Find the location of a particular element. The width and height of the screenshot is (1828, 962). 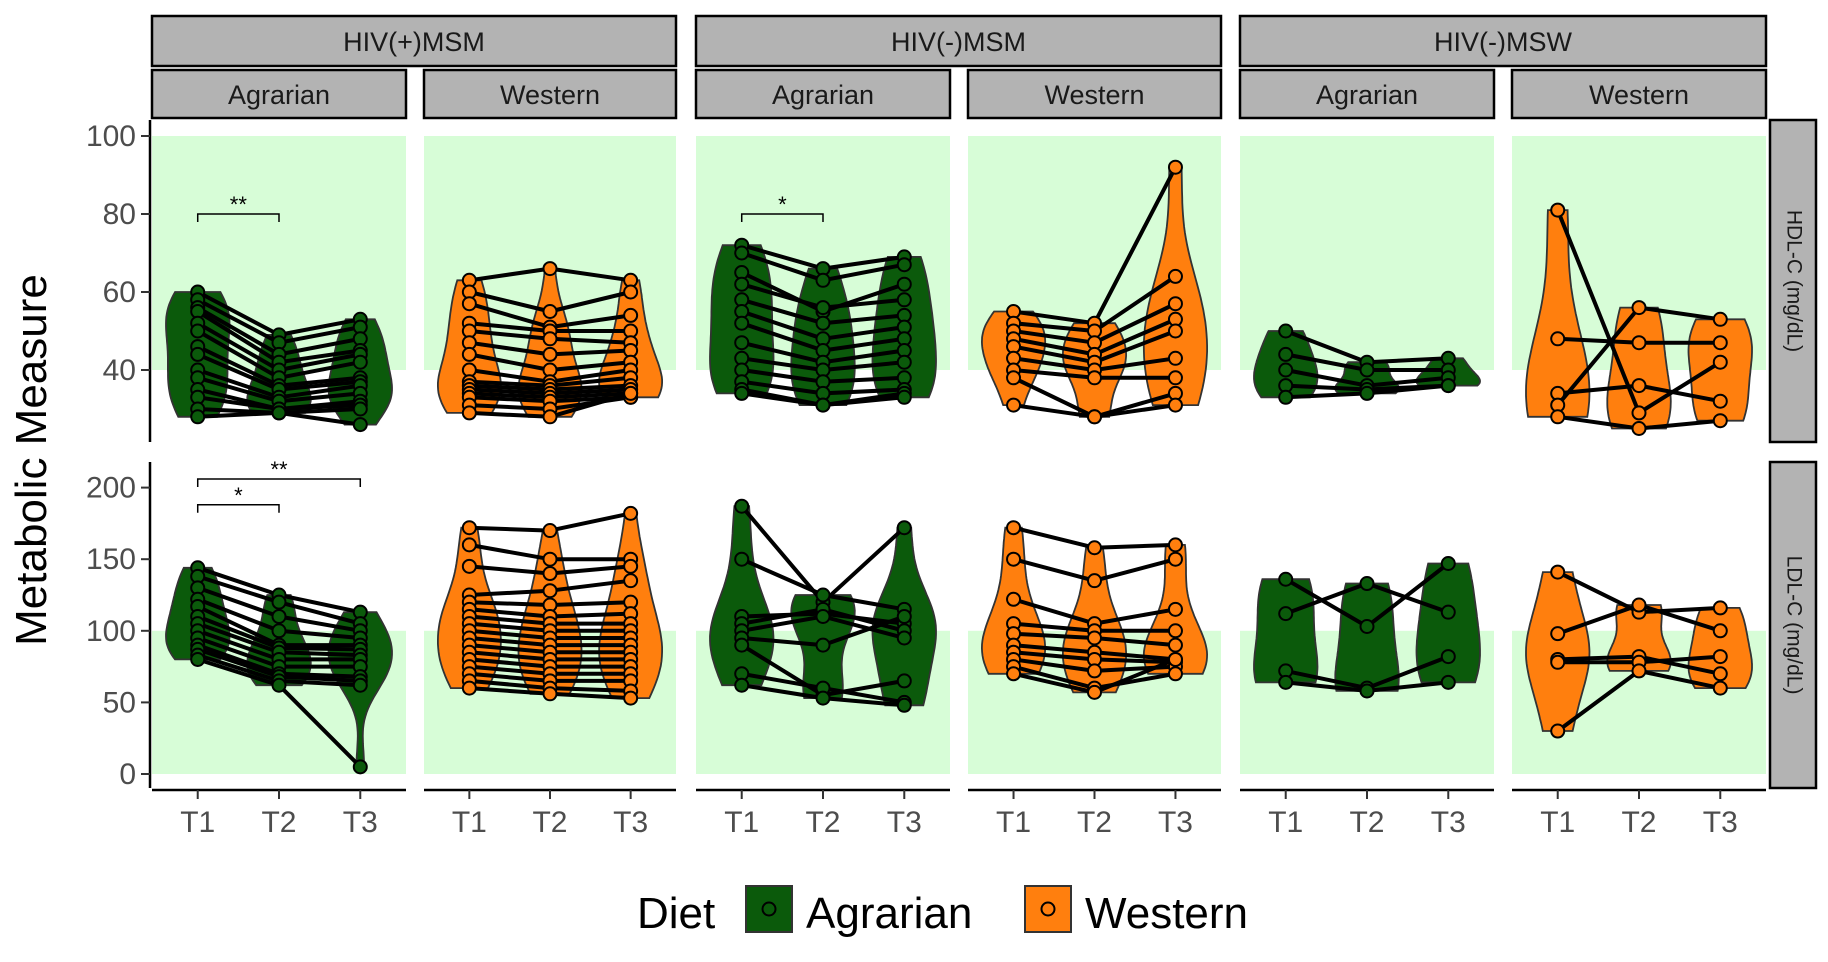

diet-strip-label: Western is located at coordinates (1639, 95).